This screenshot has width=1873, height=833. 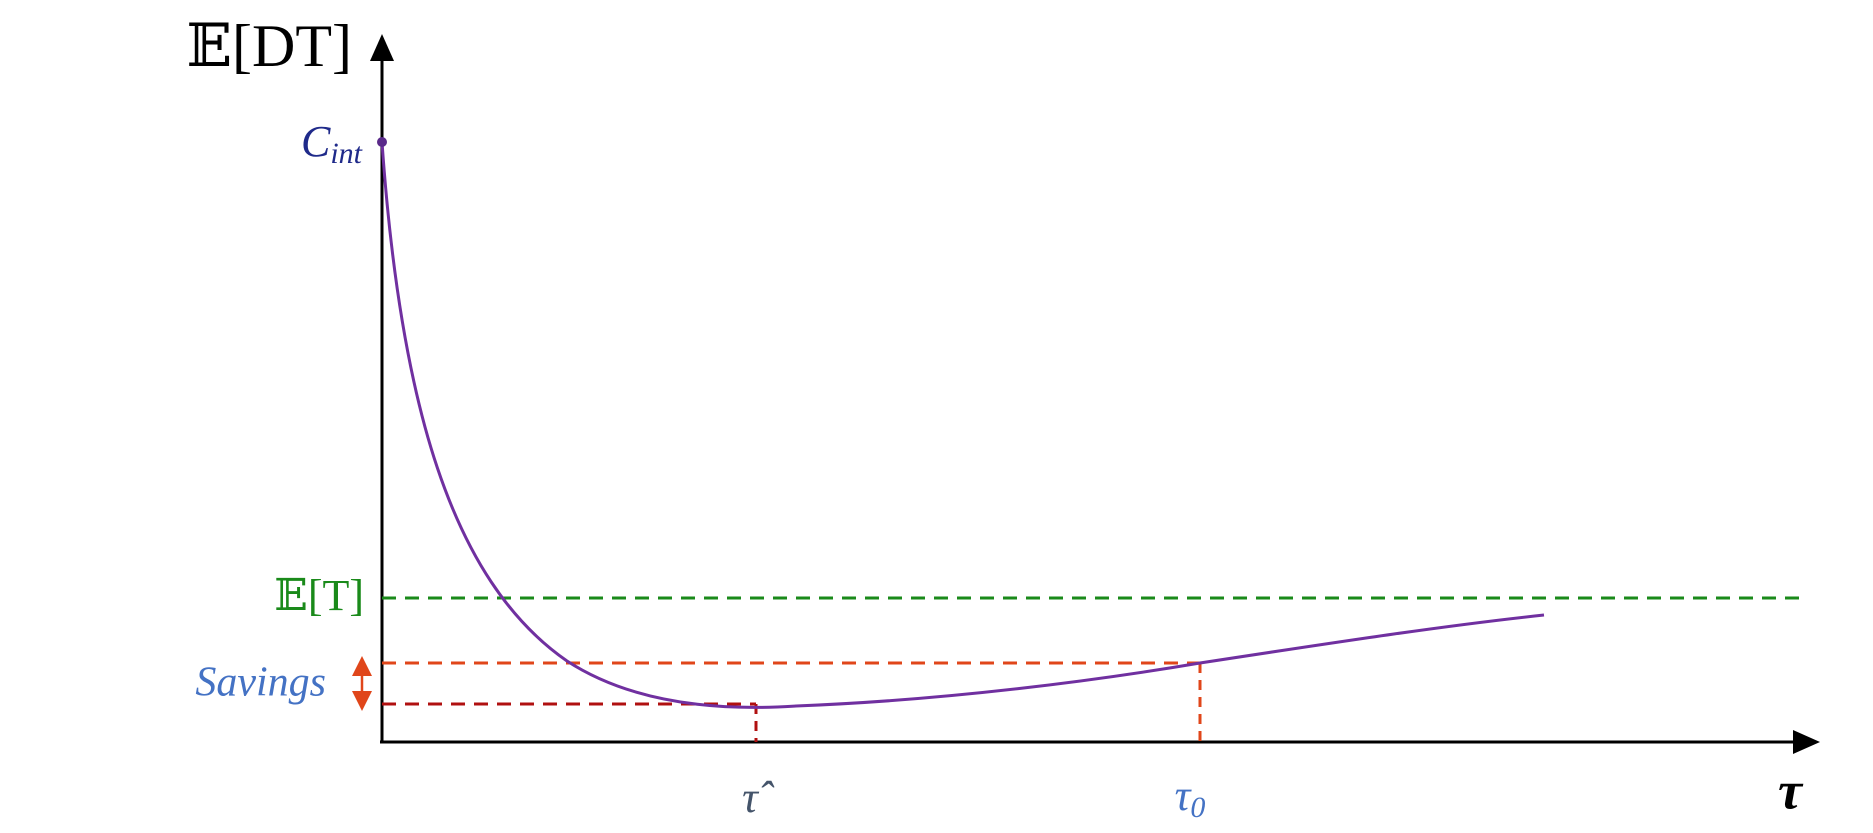 I want to click on x-axis-label: τ, so click(x=1791, y=790).